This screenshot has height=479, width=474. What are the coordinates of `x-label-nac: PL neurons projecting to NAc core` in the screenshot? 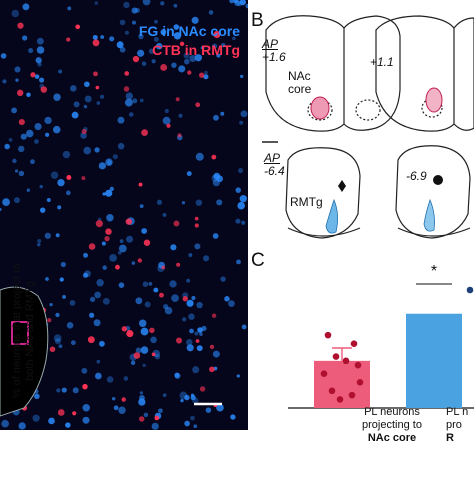 It's located at (392, 425).